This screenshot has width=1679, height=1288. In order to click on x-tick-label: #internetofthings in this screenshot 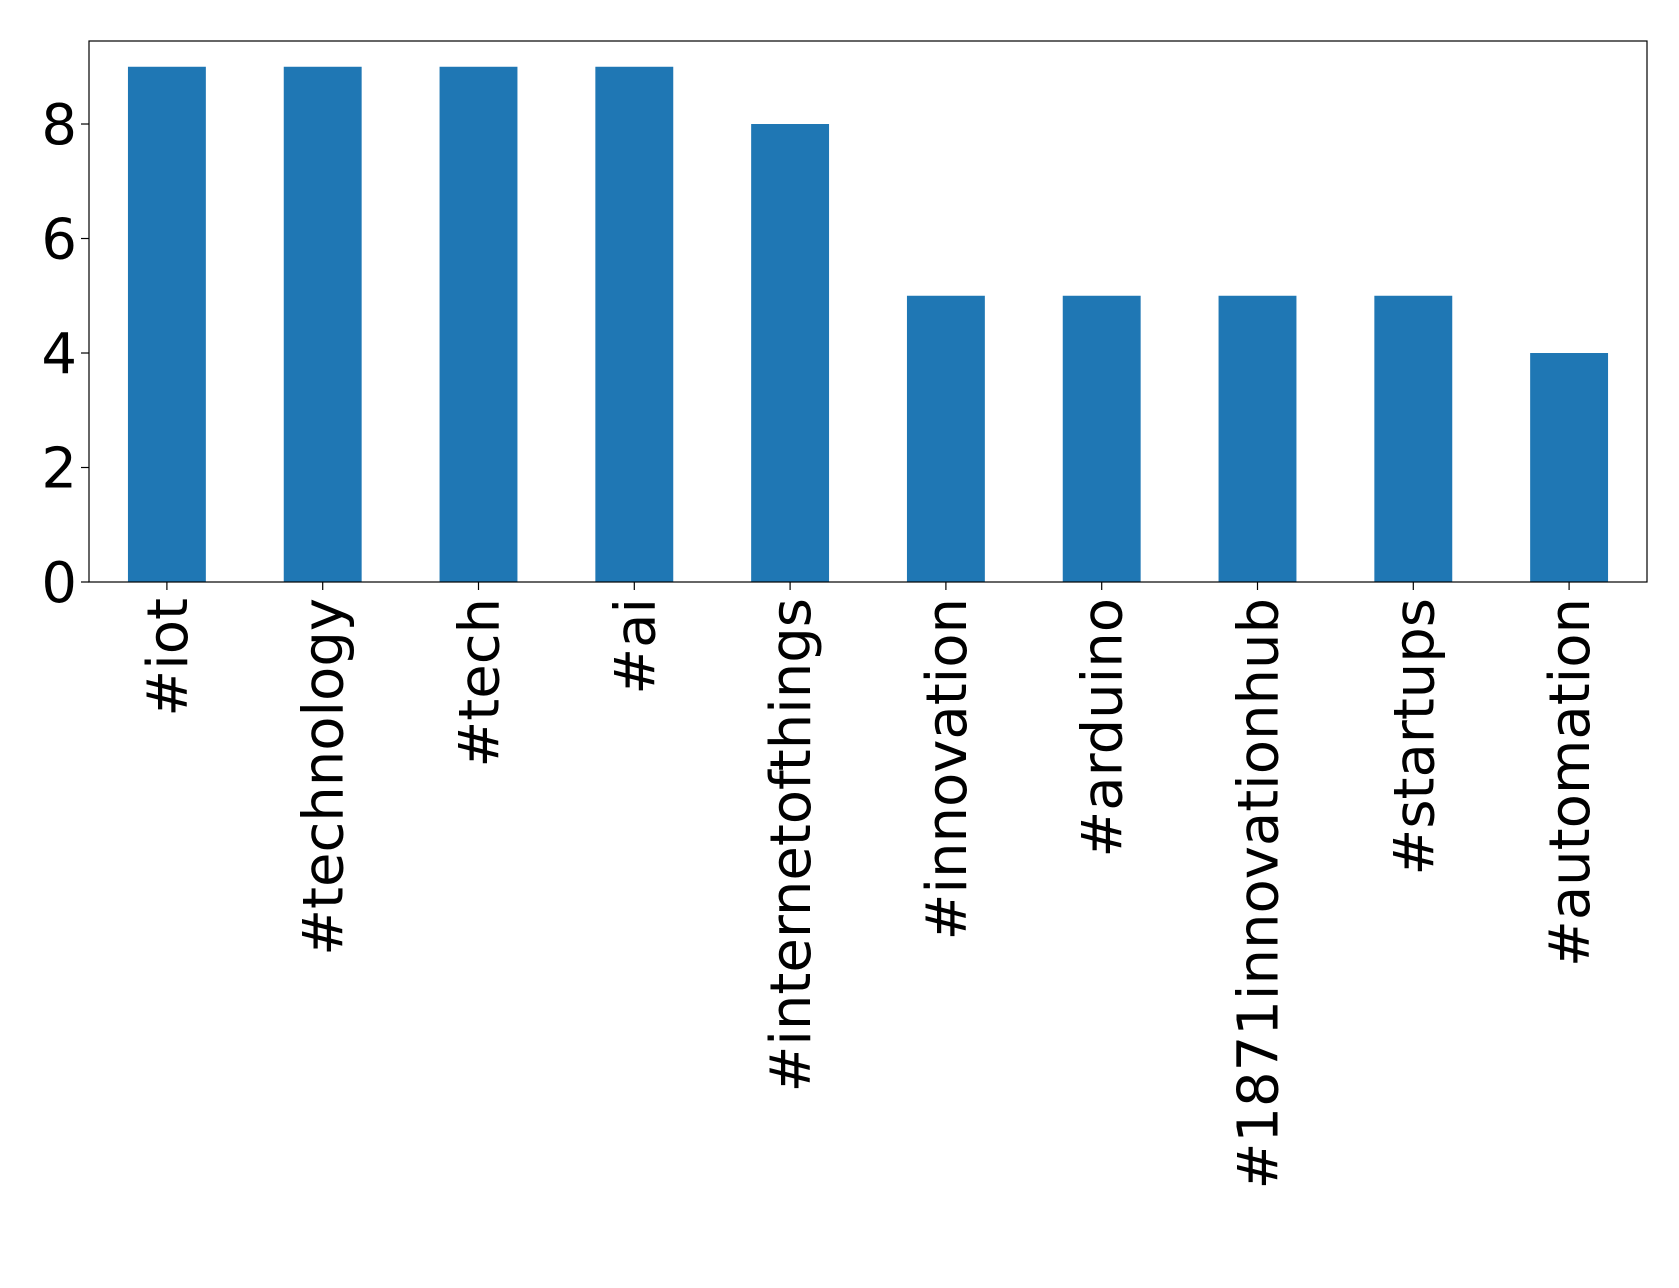, I will do `click(791, 845)`.